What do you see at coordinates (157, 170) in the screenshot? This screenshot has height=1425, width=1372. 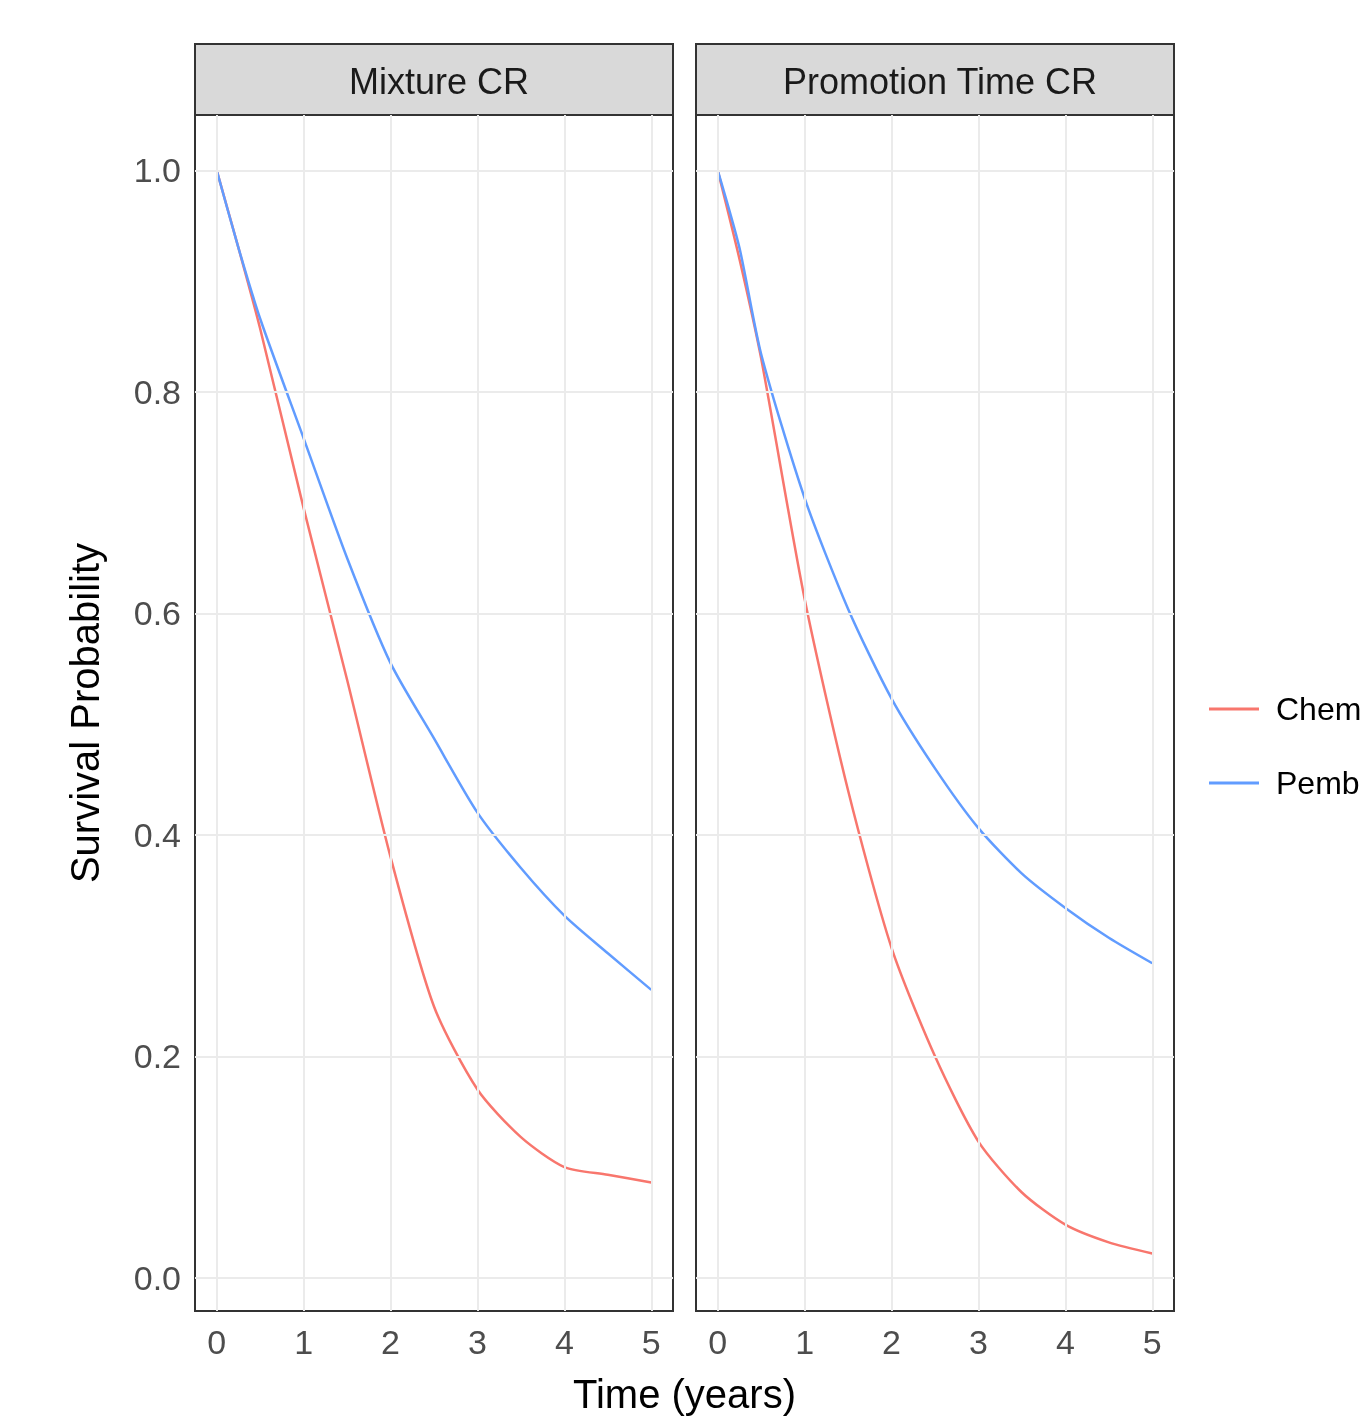 I see `y-tick-label: 1.0` at bounding box center [157, 170].